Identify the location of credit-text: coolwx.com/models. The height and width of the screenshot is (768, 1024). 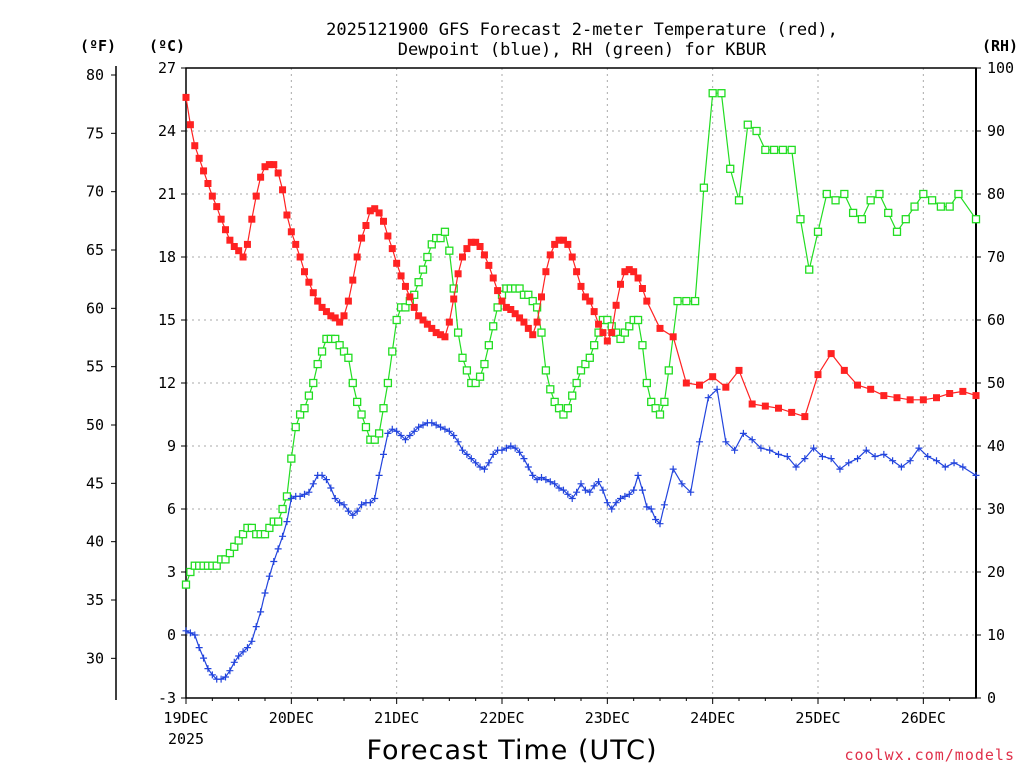
(929, 755).